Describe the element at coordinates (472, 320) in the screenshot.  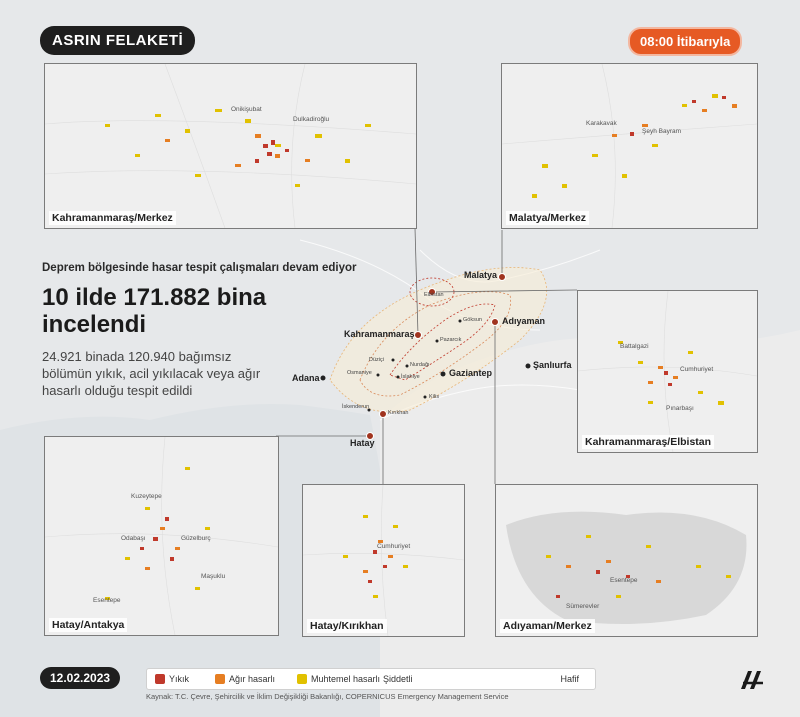
I see `town-goksun: Göksun` at that location.